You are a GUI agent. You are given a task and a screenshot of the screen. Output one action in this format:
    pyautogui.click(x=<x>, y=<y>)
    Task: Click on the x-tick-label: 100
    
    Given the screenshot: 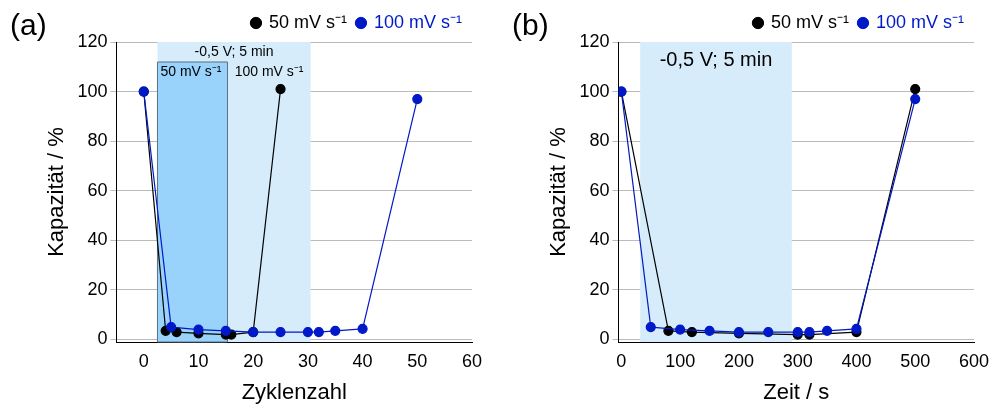 What is the action you would take?
    pyautogui.click(x=680, y=360)
    